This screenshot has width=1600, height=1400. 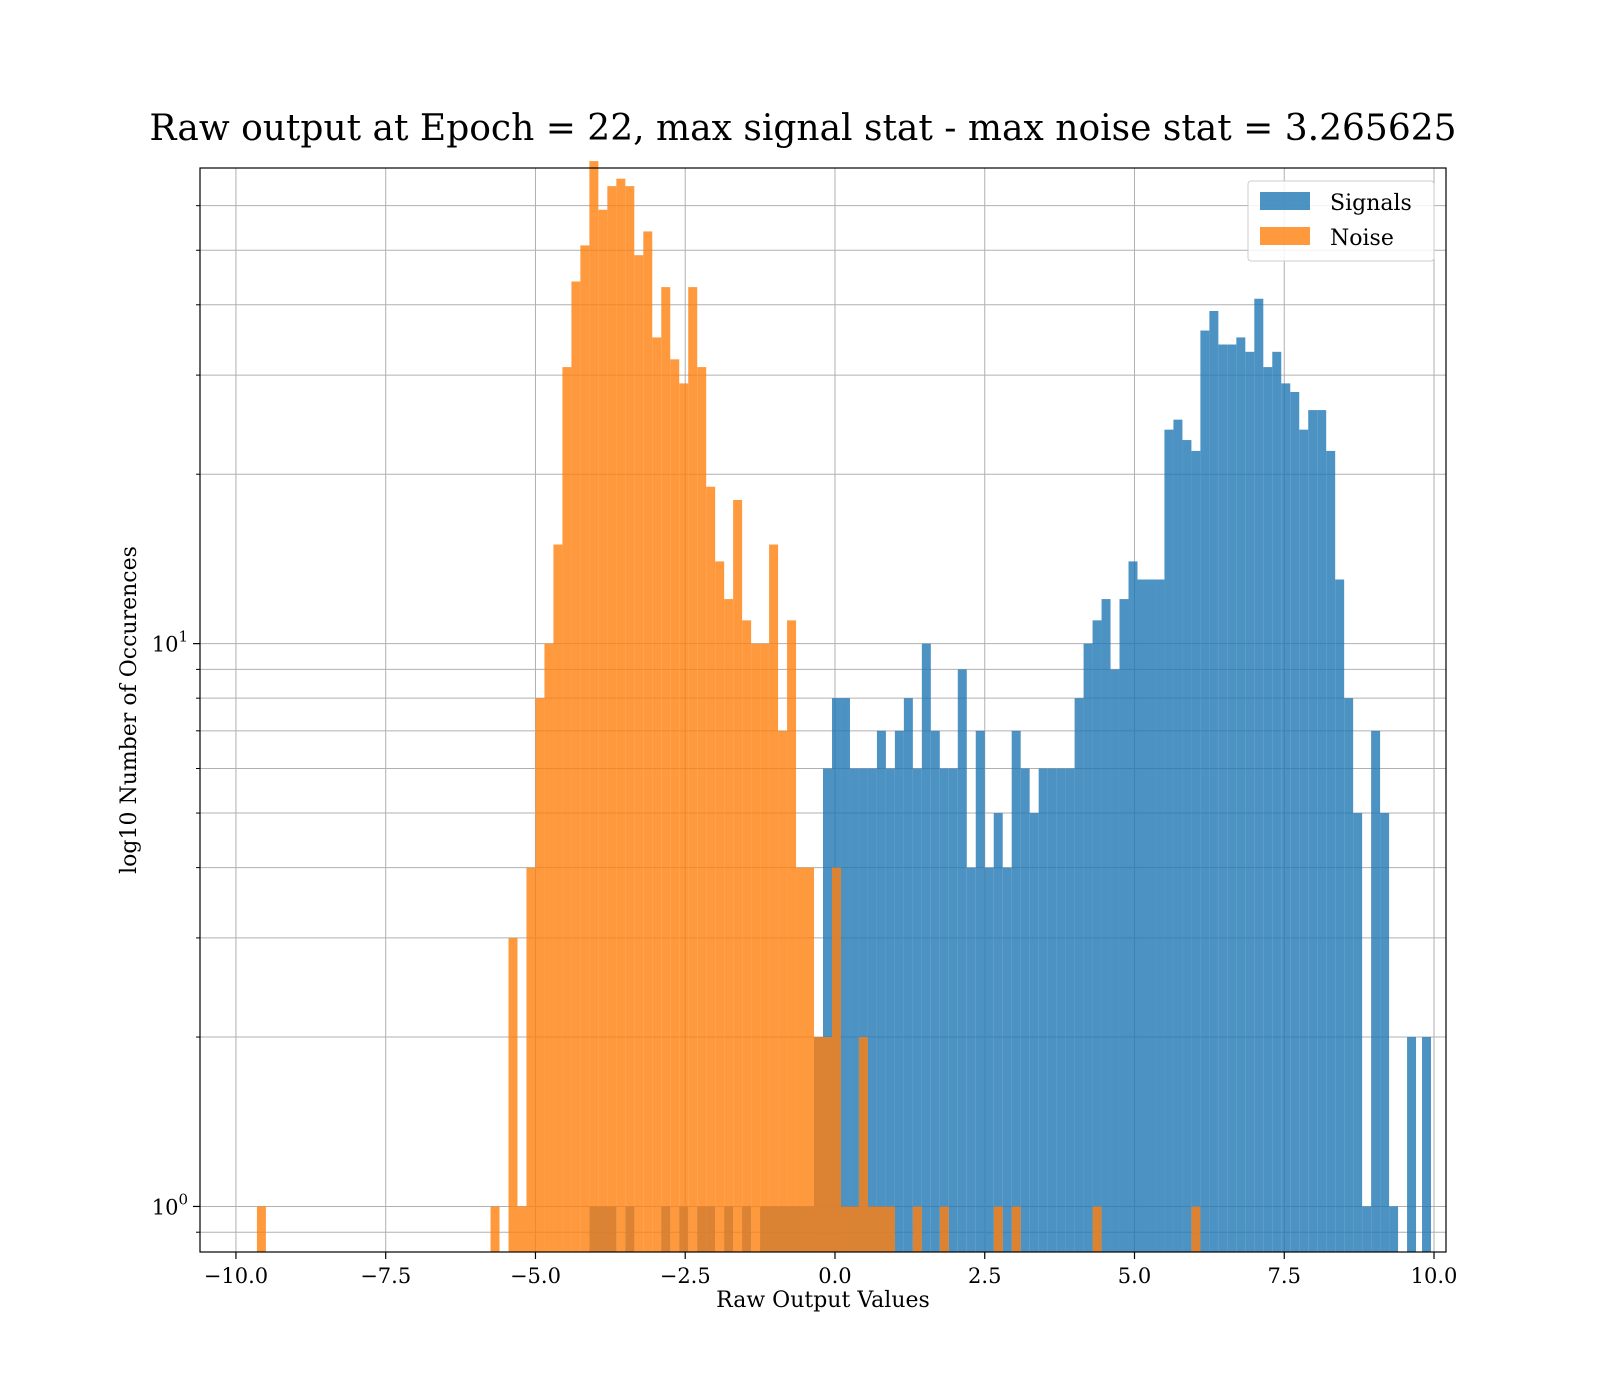 What do you see at coordinates (170, 642) in the screenshot?
I see `y-tick-label: 101` at bounding box center [170, 642].